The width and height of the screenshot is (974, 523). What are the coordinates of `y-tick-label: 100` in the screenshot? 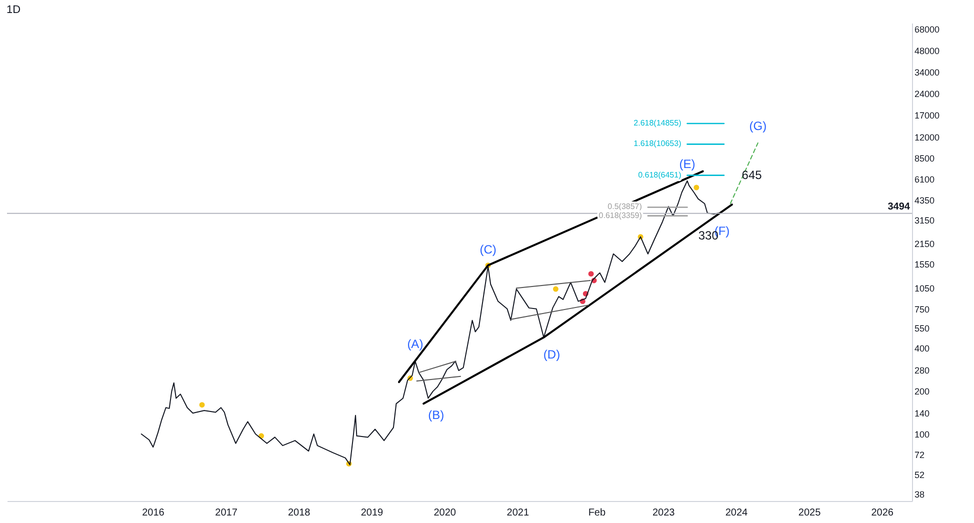 It's located at (922, 435).